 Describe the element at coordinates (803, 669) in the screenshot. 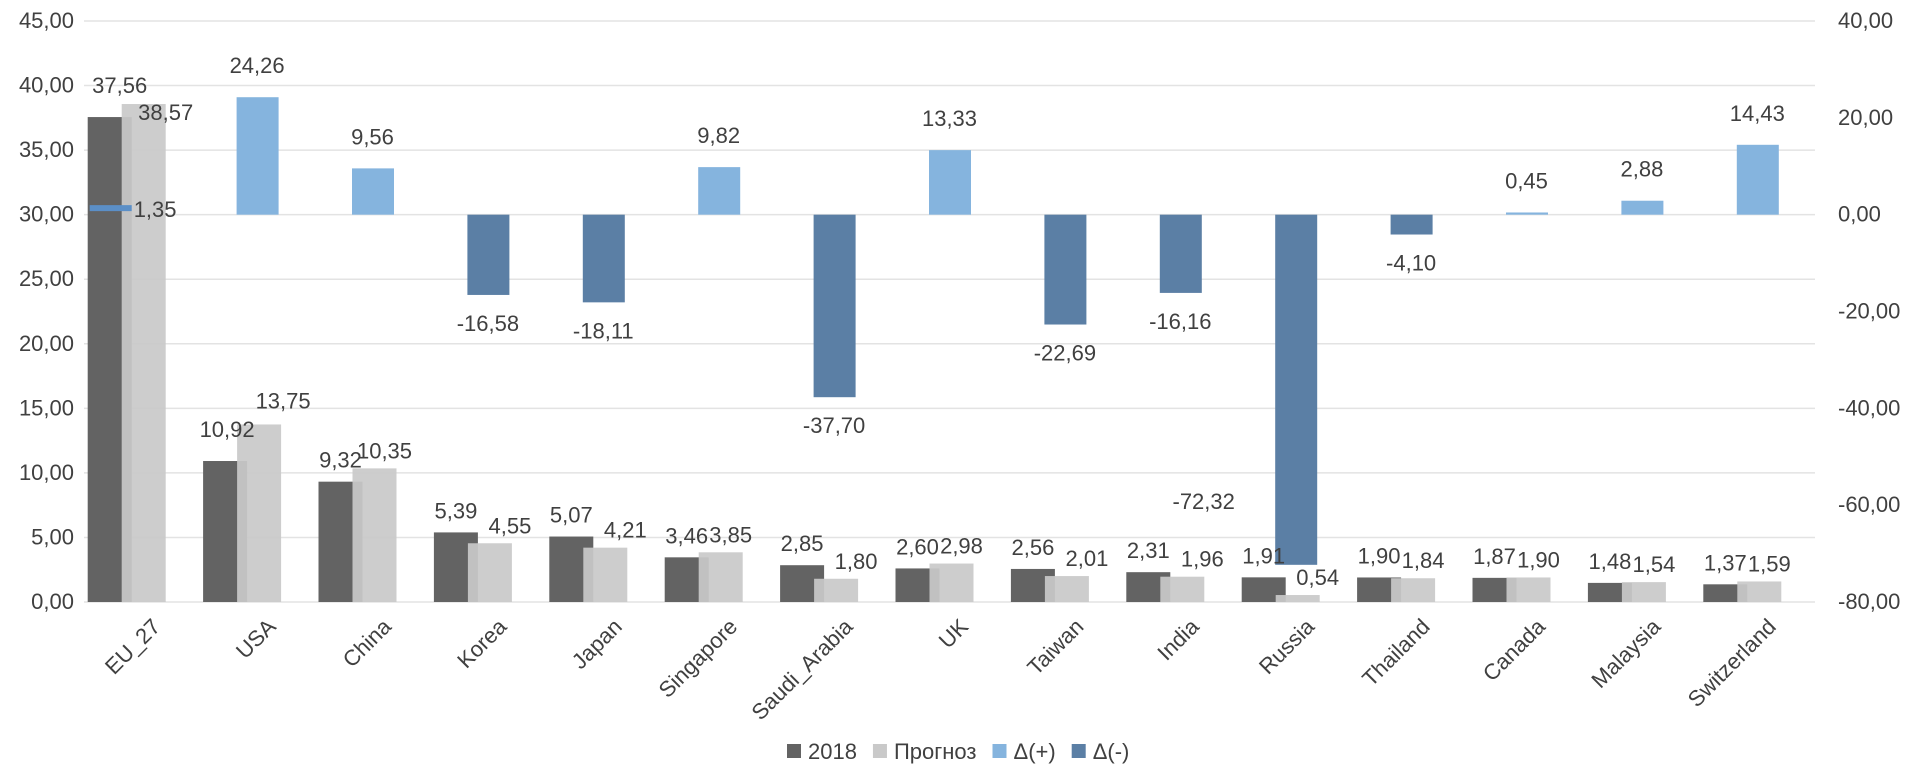

I see `category-label-saudi-arabia: Saudi_Arabia` at that location.